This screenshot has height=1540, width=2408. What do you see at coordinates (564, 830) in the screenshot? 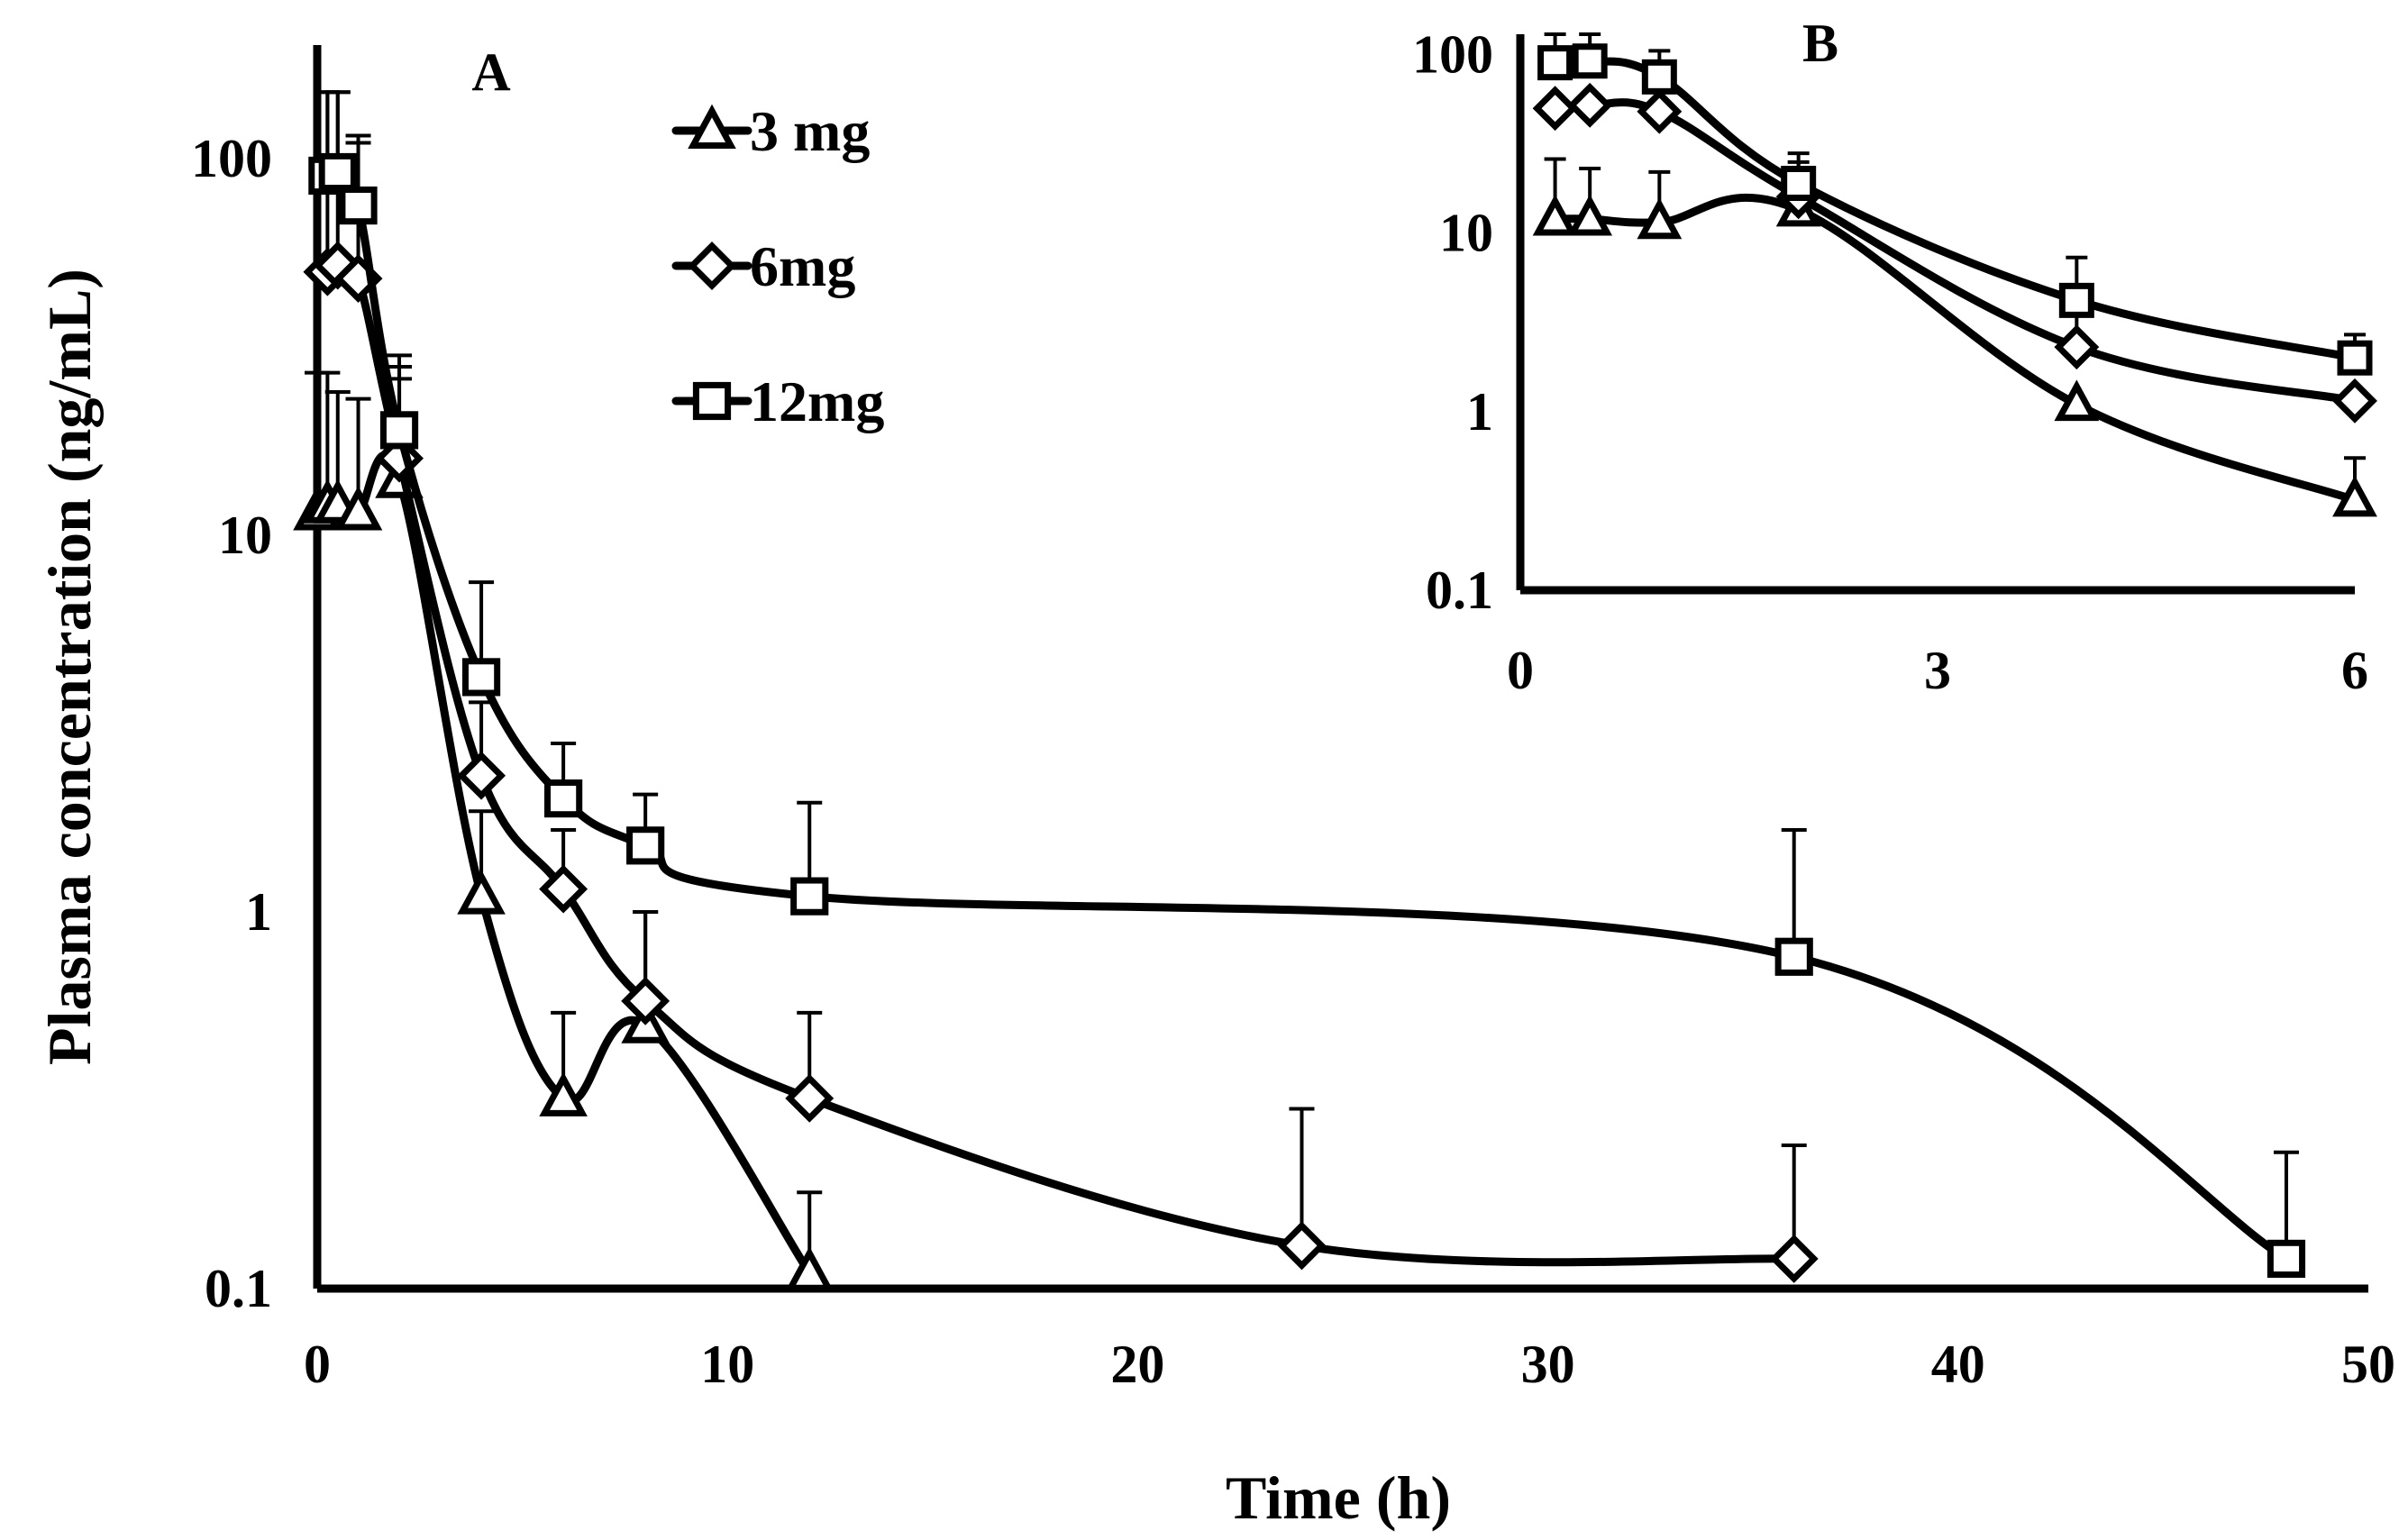
I see `series-3mg` at bounding box center [564, 830].